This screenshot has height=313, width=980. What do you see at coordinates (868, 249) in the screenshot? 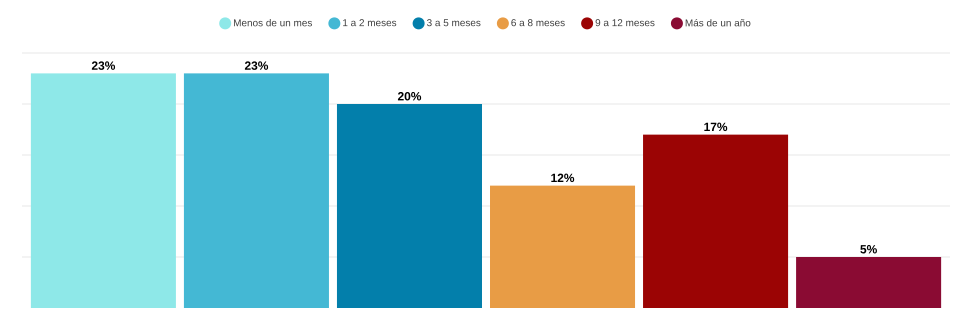
I see `data-label: 5%` at bounding box center [868, 249].